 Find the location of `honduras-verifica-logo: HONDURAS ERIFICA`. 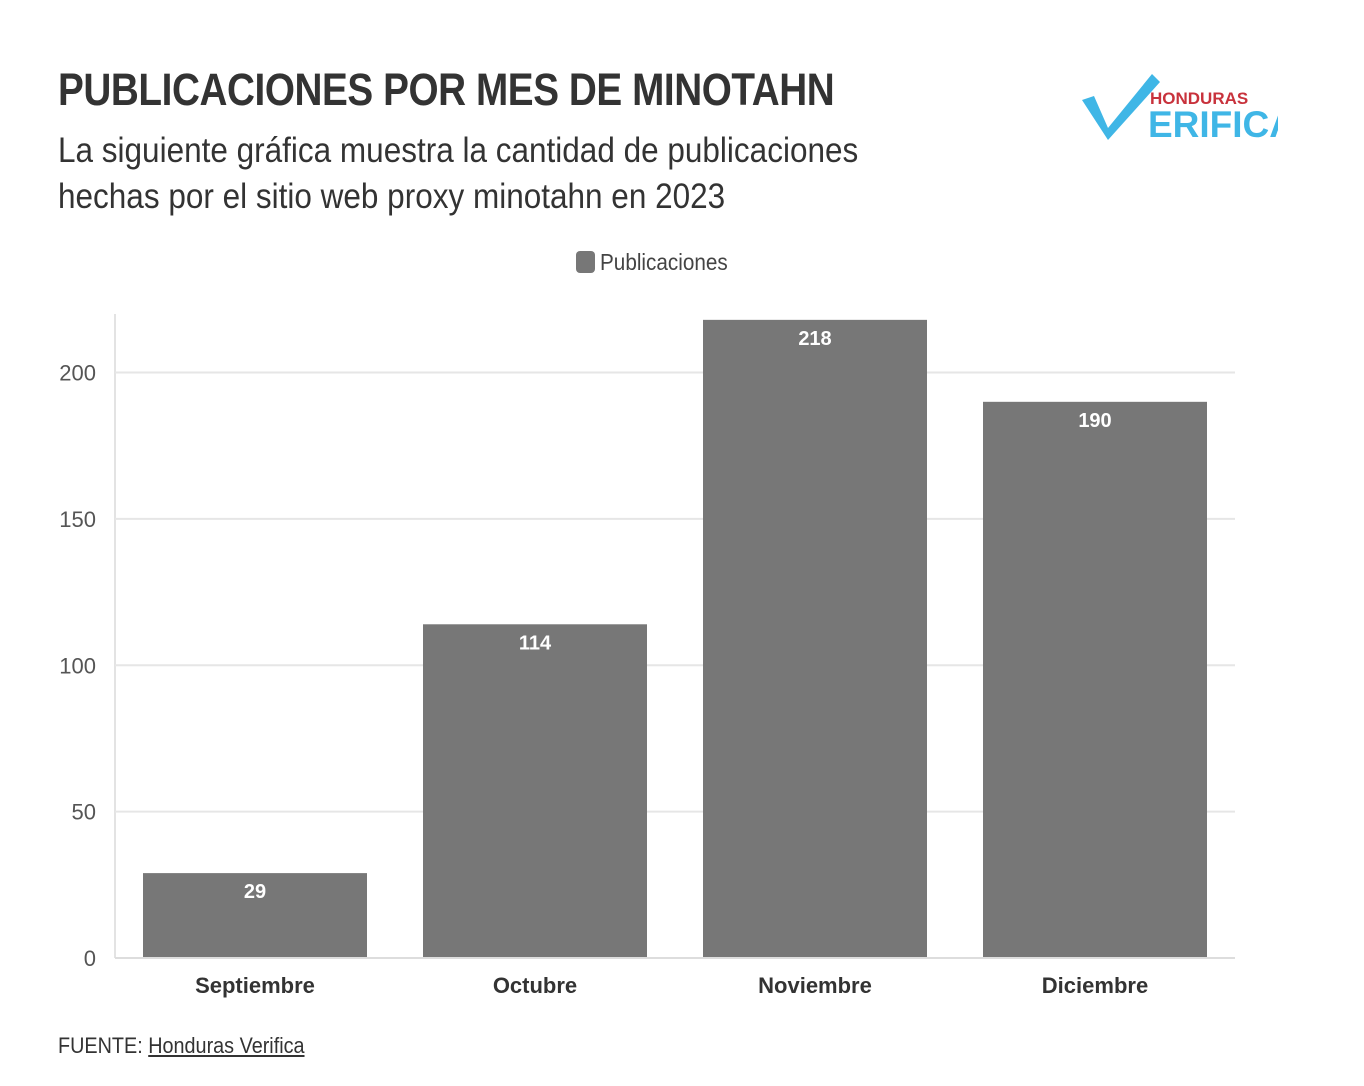

honduras-verifica-logo: HONDURAS ERIFICA is located at coordinates (1180, 109).